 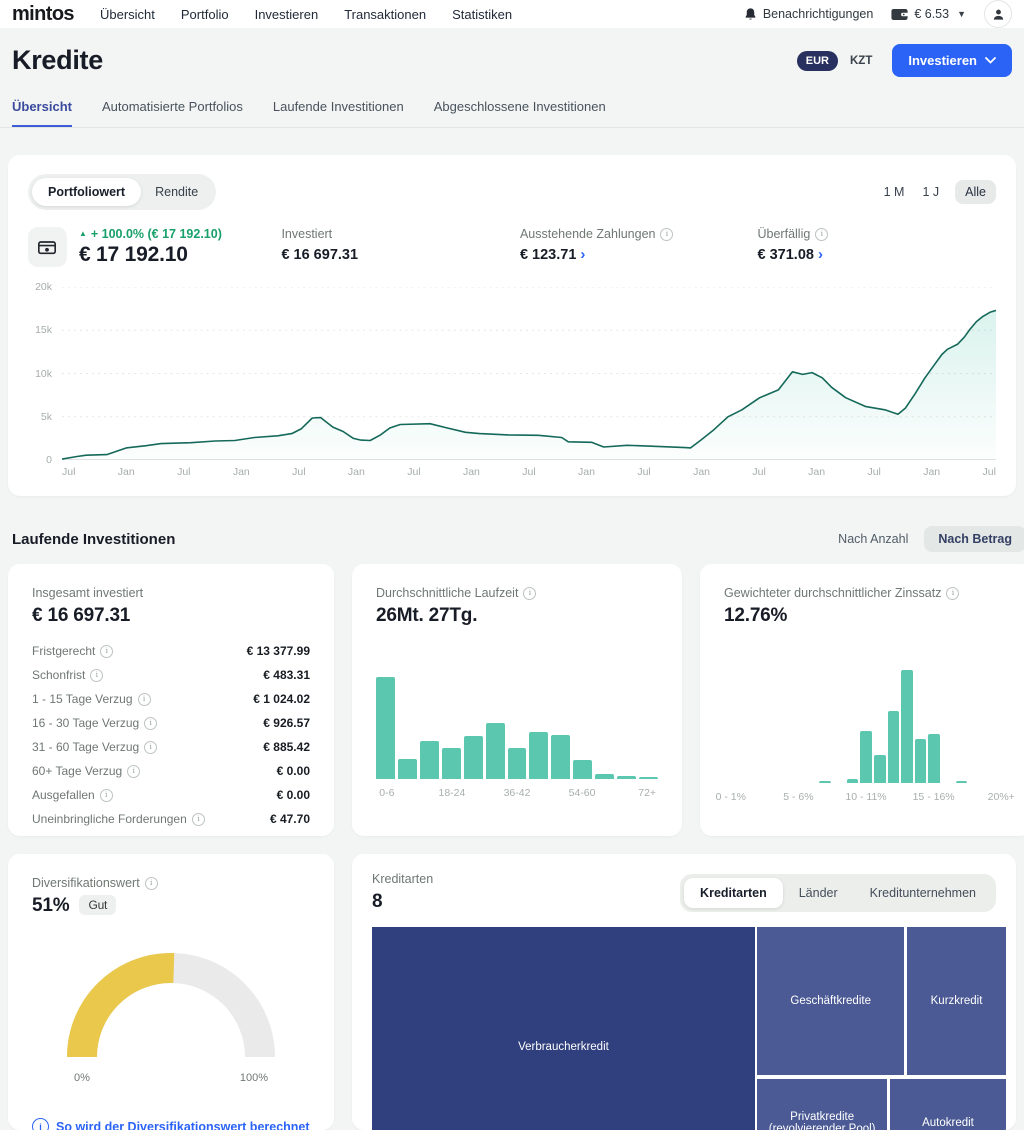 I want to click on interest-rate-value: 12.76%, so click(x=866, y=616).